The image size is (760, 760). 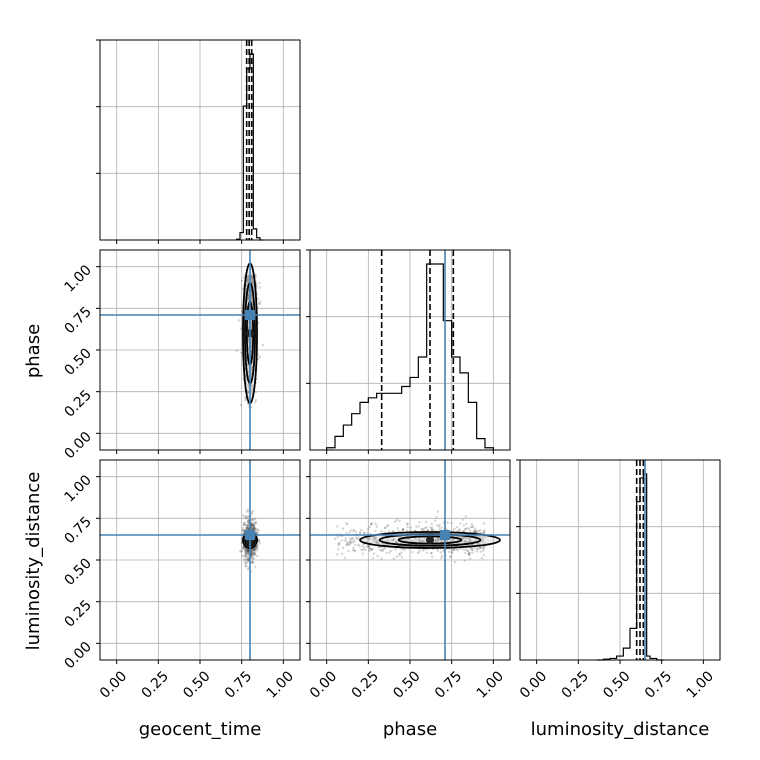 What do you see at coordinates (155, 684) in the screenshot?
I see `x-tick-label: 0.25` at bounding box center [155, 684].